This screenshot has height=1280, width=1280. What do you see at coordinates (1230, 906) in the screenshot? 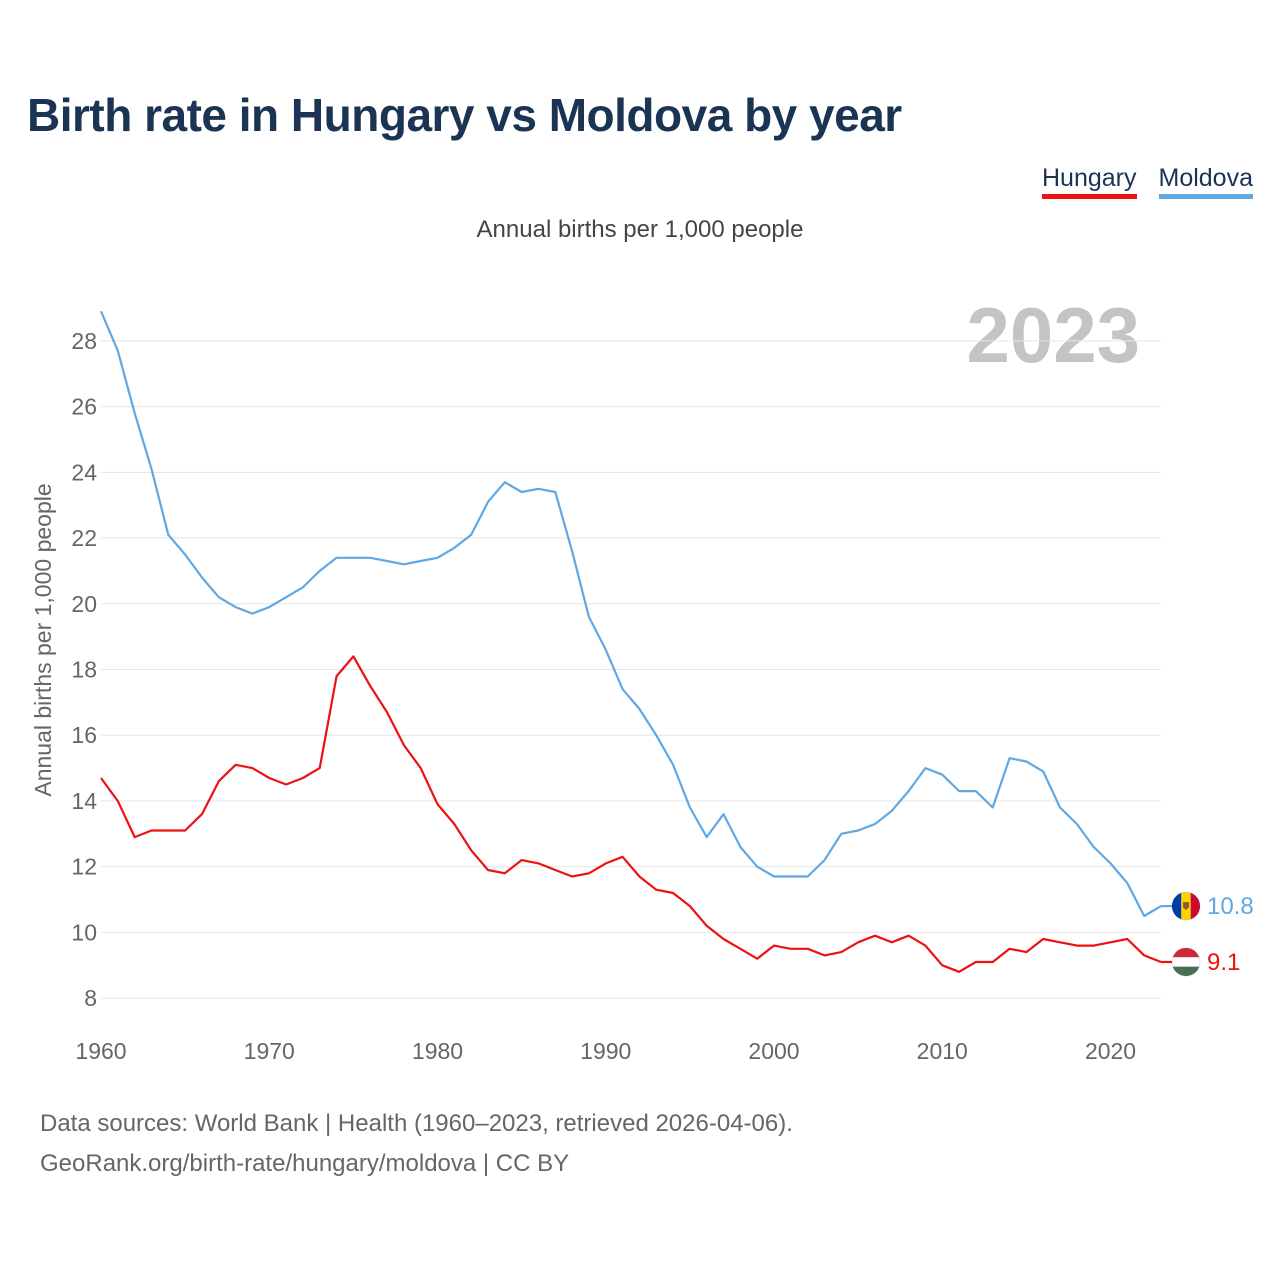
I see `end-value-label-moldova: 10.8` at bounding box center [1230, 906].